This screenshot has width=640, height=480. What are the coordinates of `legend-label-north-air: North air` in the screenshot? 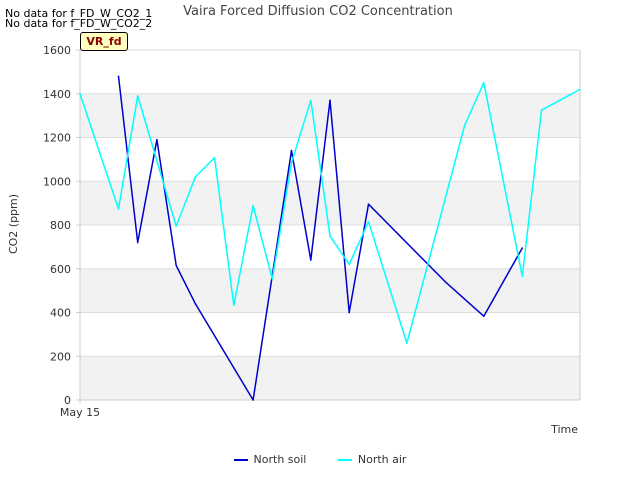 It's located at (382, 459).